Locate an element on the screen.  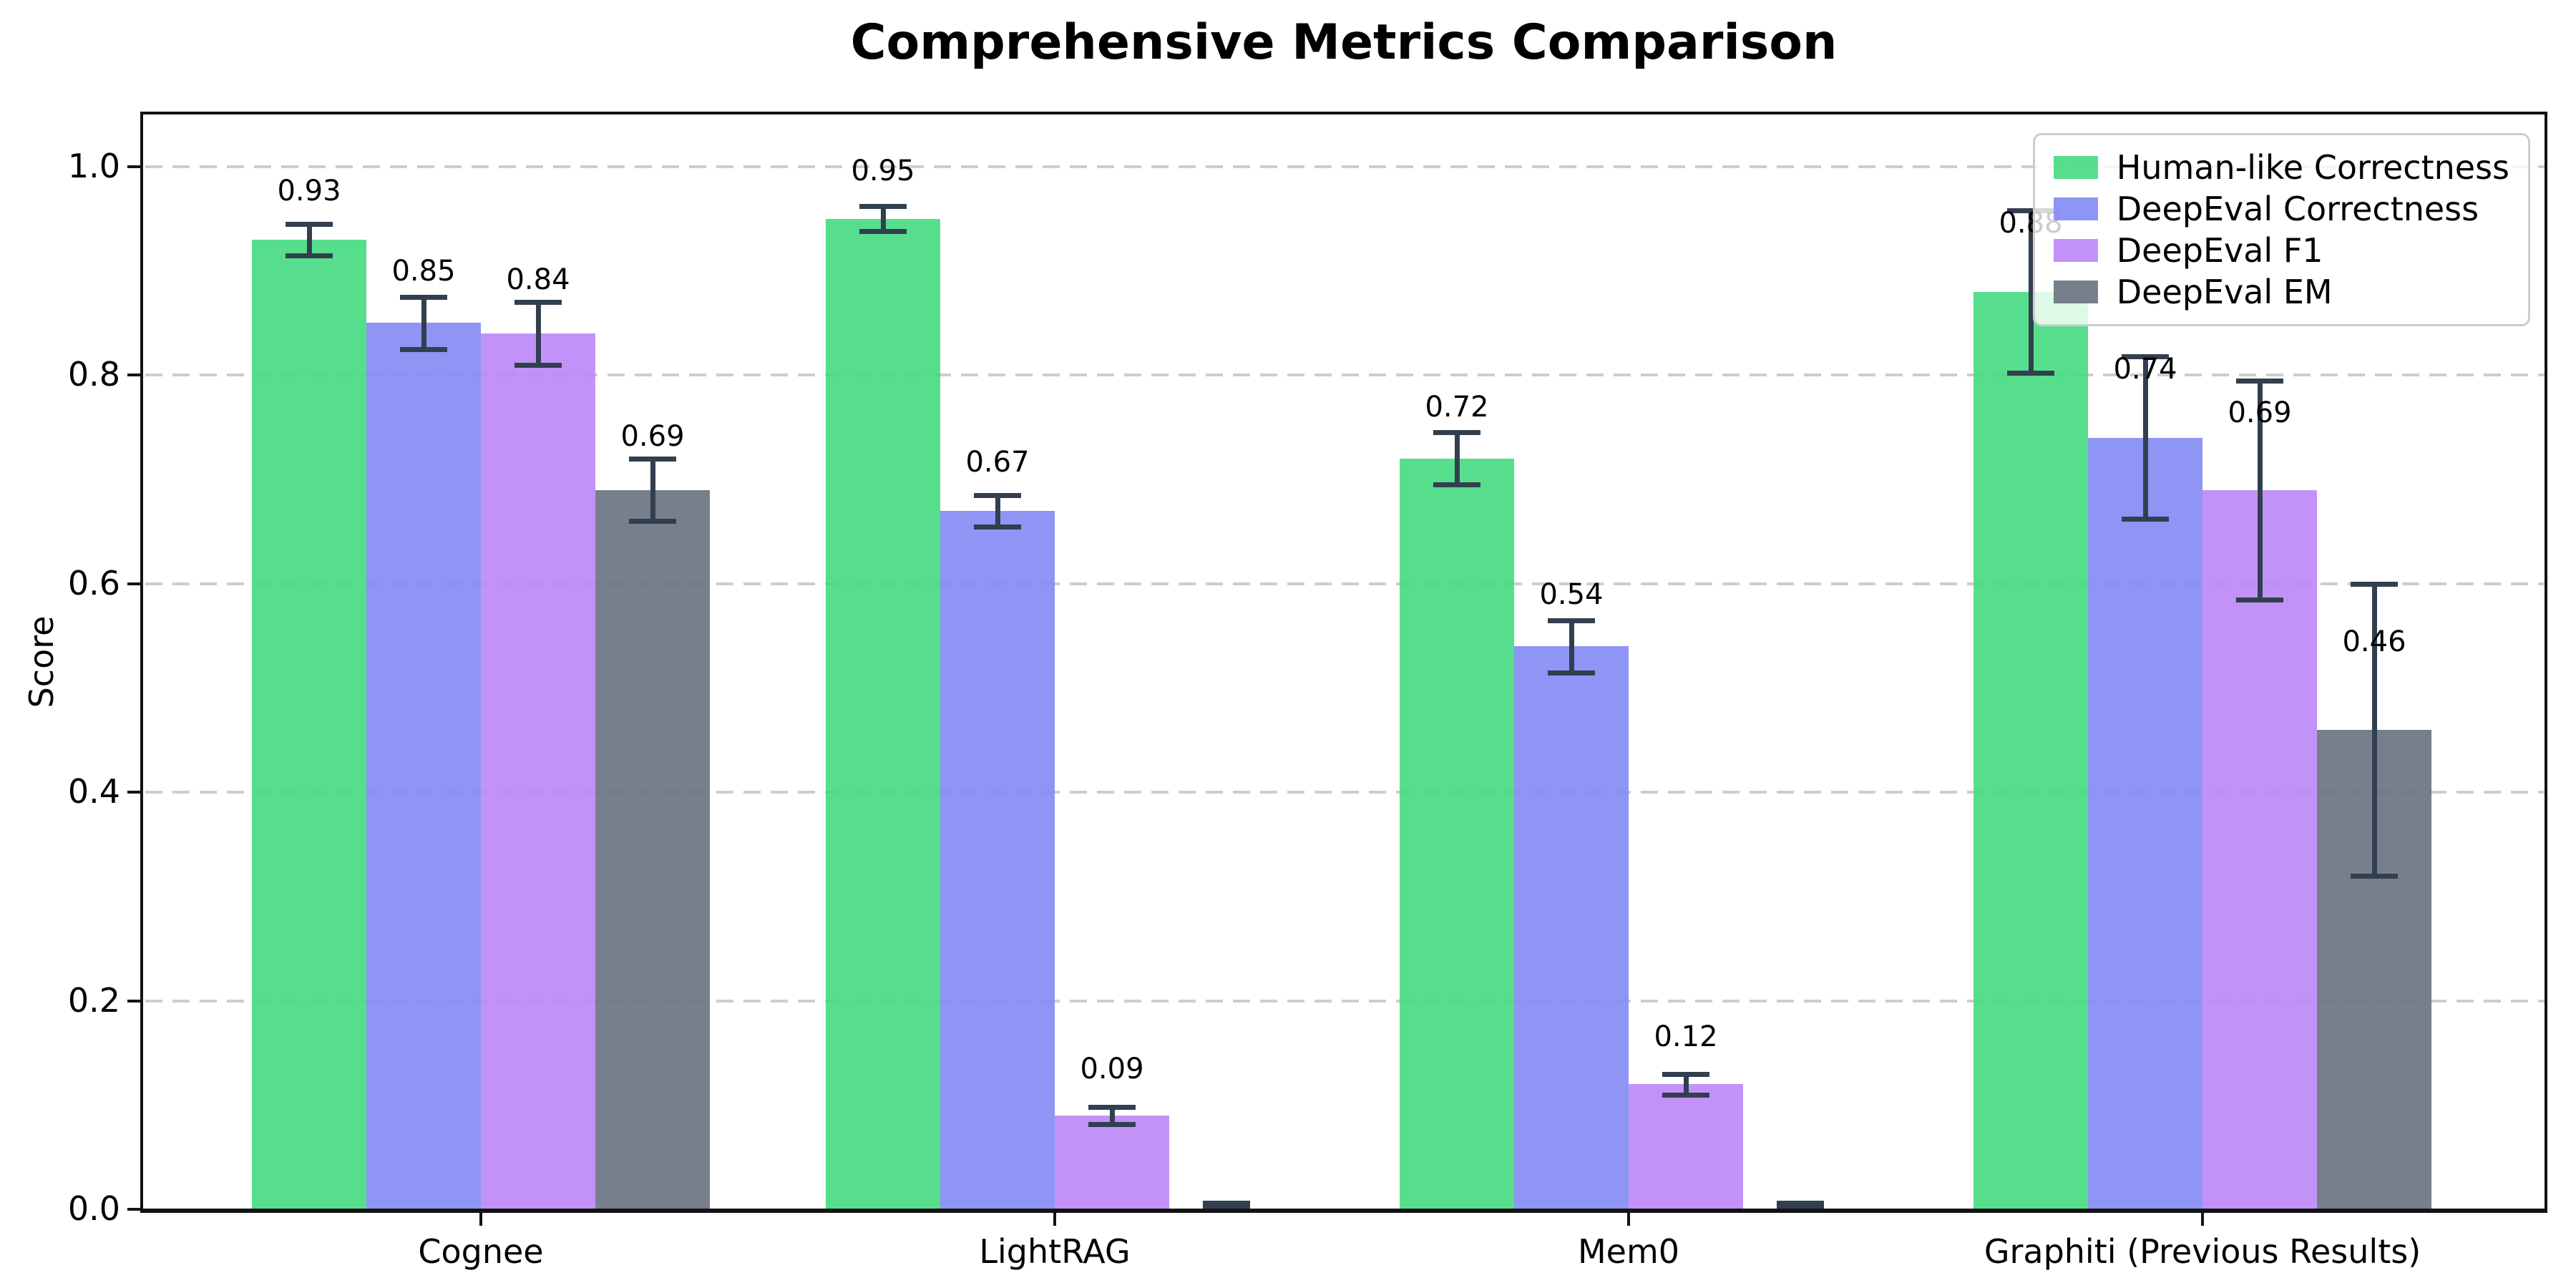
y-tick-label: 1.0 is located at coordinates (93, 165).